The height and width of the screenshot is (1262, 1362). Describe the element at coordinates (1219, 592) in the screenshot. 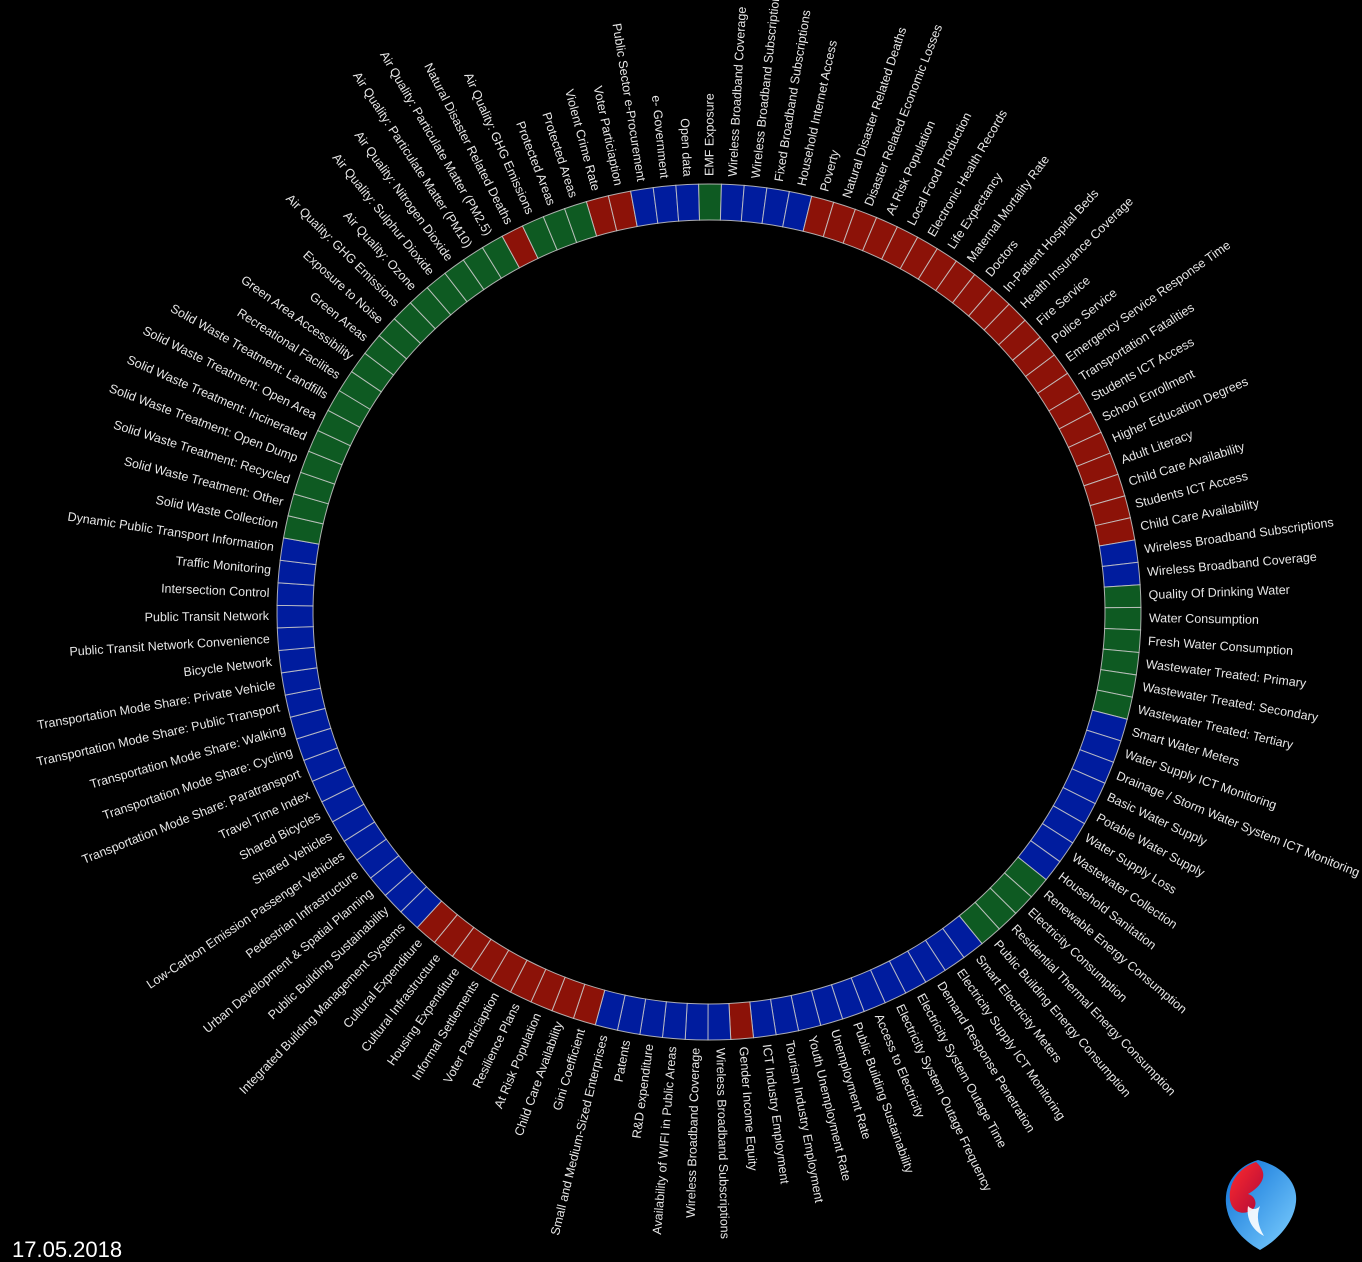

I see `segment-label: Quality Of Drinking Water` at that location.